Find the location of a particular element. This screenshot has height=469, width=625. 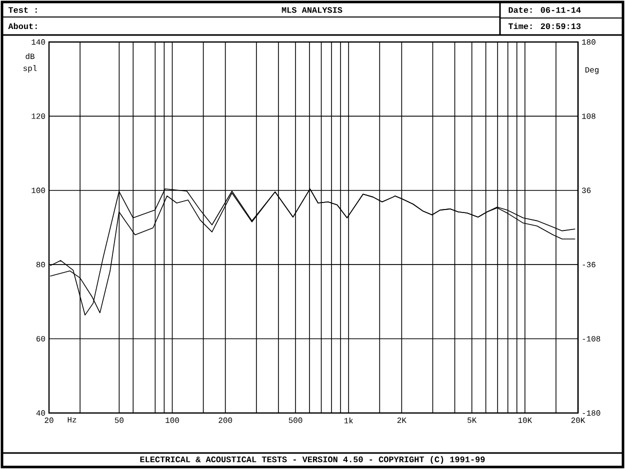

text: Test : is located at coordinates (22, 10).